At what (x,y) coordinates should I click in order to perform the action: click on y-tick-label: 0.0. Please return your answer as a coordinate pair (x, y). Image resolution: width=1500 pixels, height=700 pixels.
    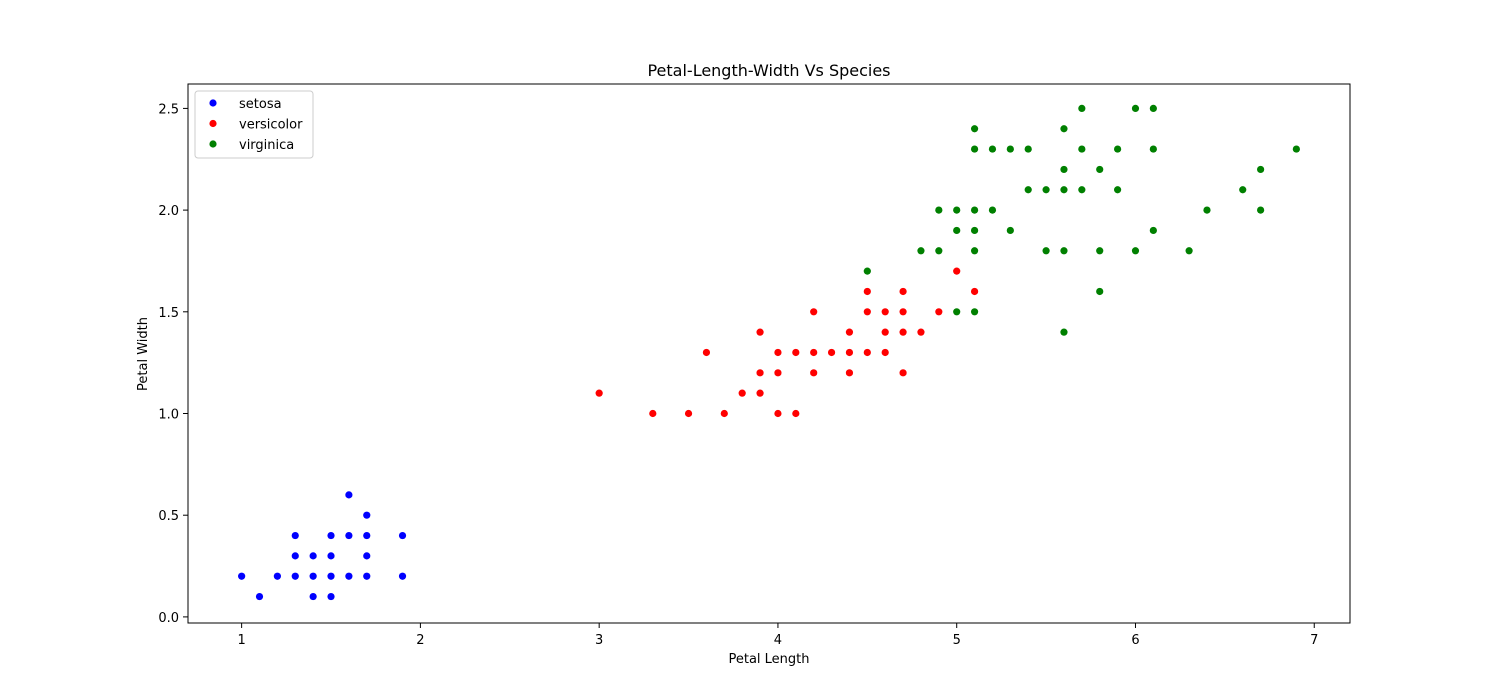
    Looking at the image, I should click on (168, 618).